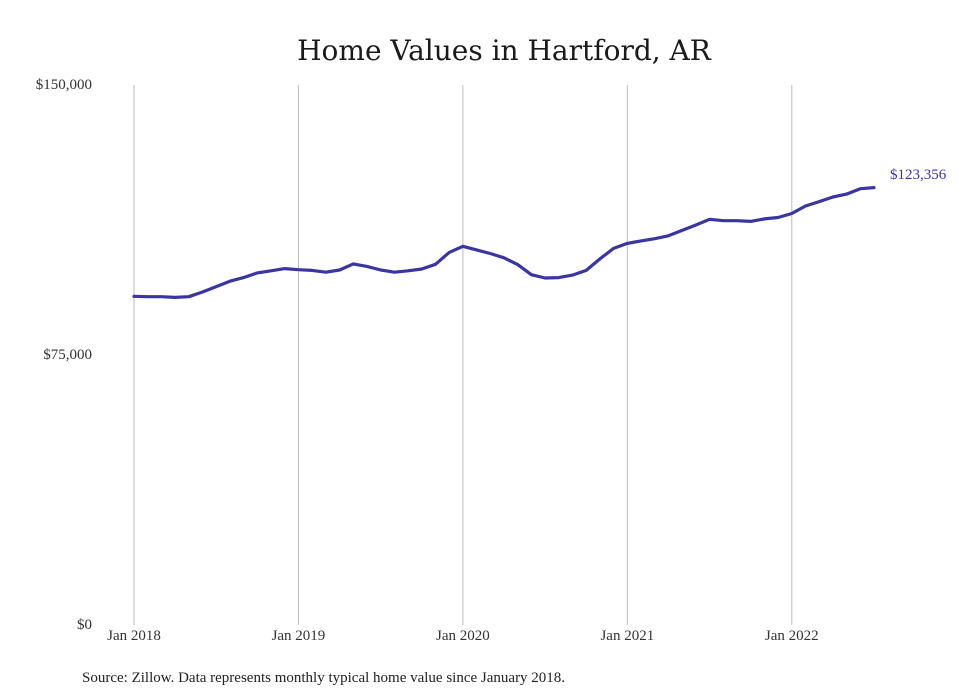 The height and width of the screenshot is (699, 980). I want to click on x-tick-label: Jan 2018, so click(134, 636).